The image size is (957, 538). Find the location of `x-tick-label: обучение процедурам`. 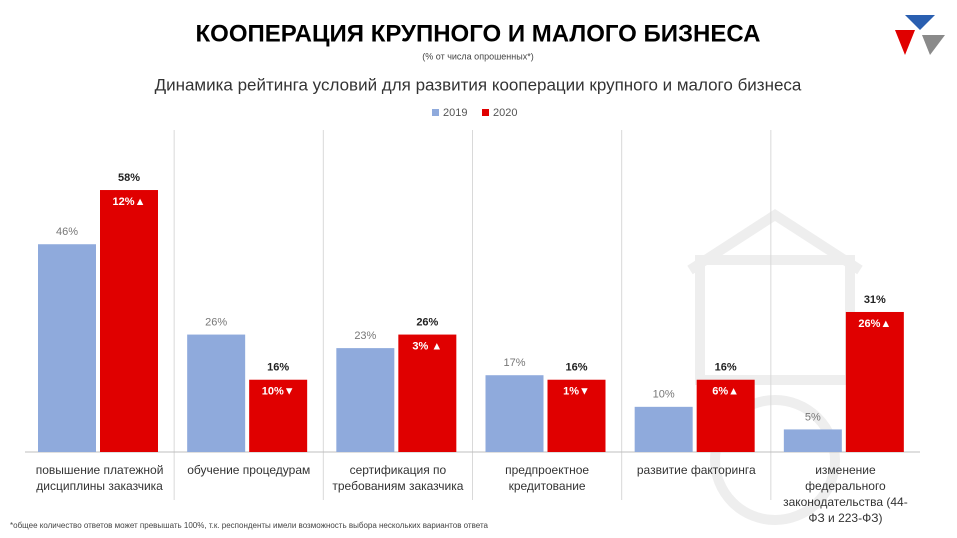

x-tick-label: обучение процедурам is located at coordinates (249, 470).